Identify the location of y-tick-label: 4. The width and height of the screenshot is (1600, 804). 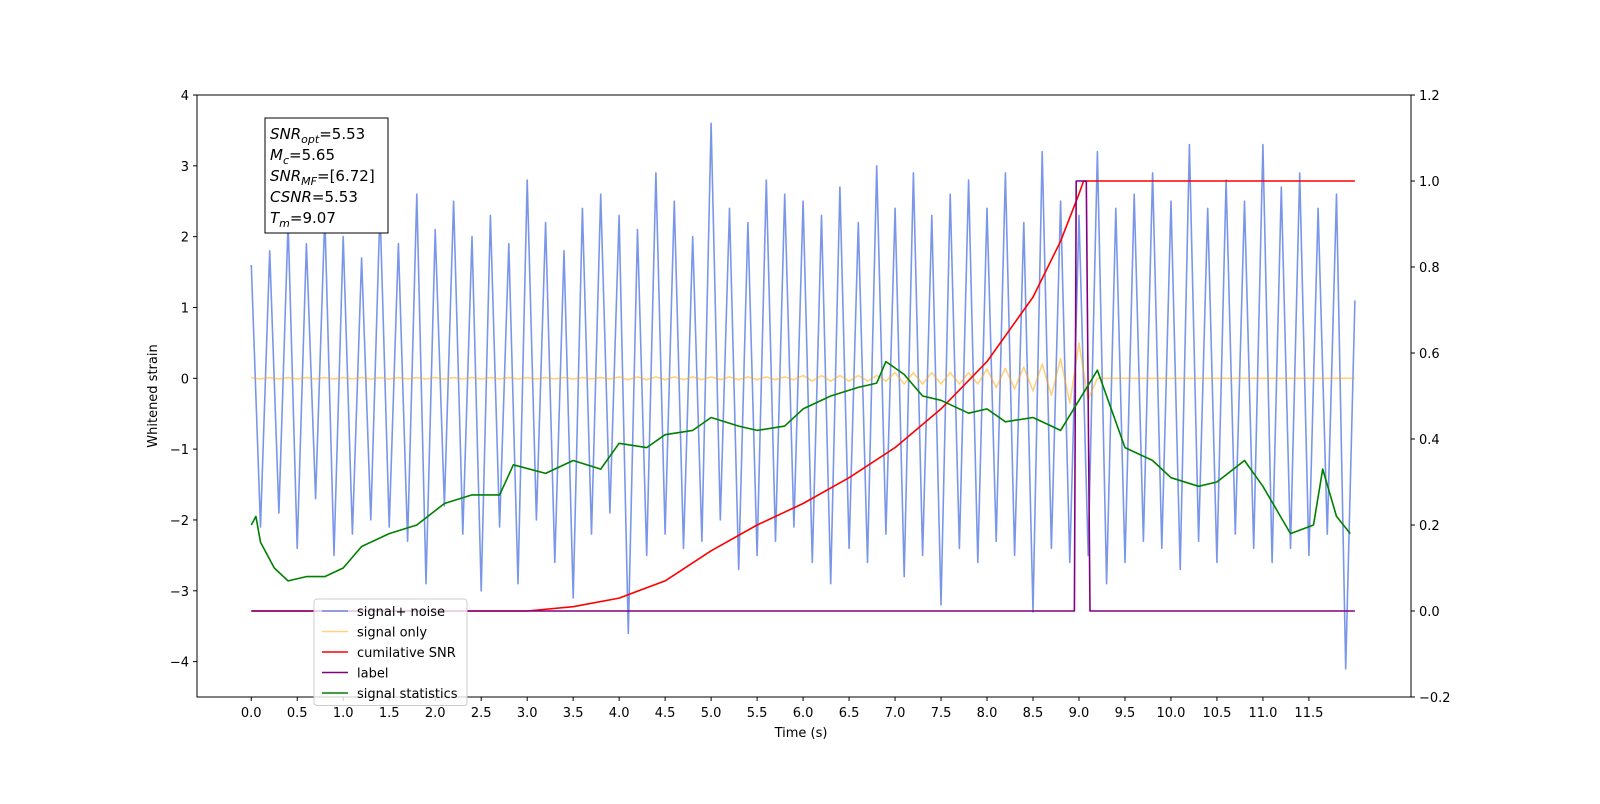
(185, 96).